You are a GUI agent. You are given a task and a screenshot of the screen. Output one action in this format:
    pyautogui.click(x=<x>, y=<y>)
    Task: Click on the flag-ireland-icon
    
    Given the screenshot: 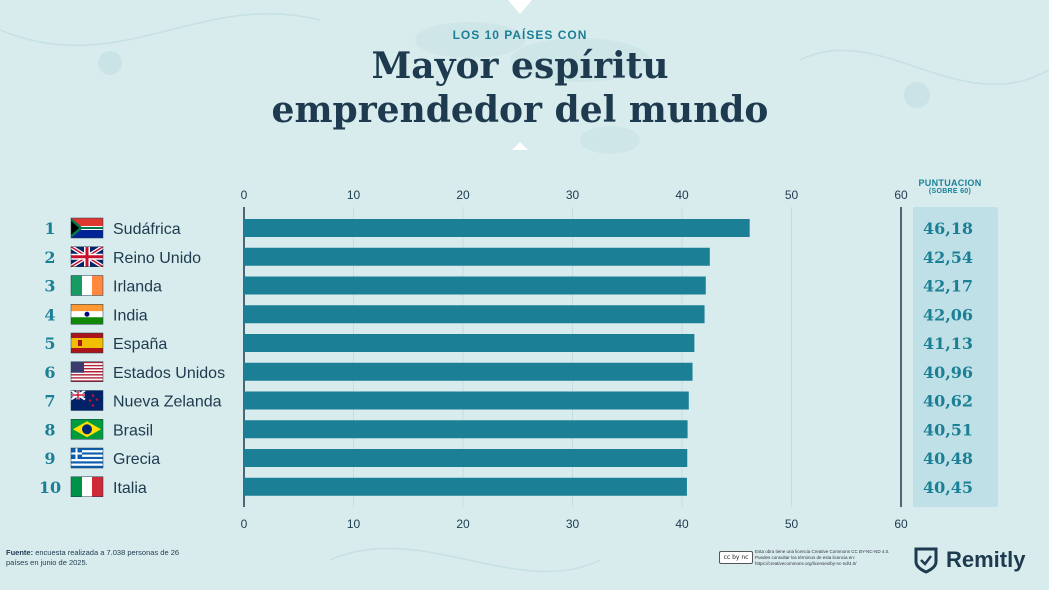 What is the action you would take?
    pyautogui.click(x=87, y=285)
    